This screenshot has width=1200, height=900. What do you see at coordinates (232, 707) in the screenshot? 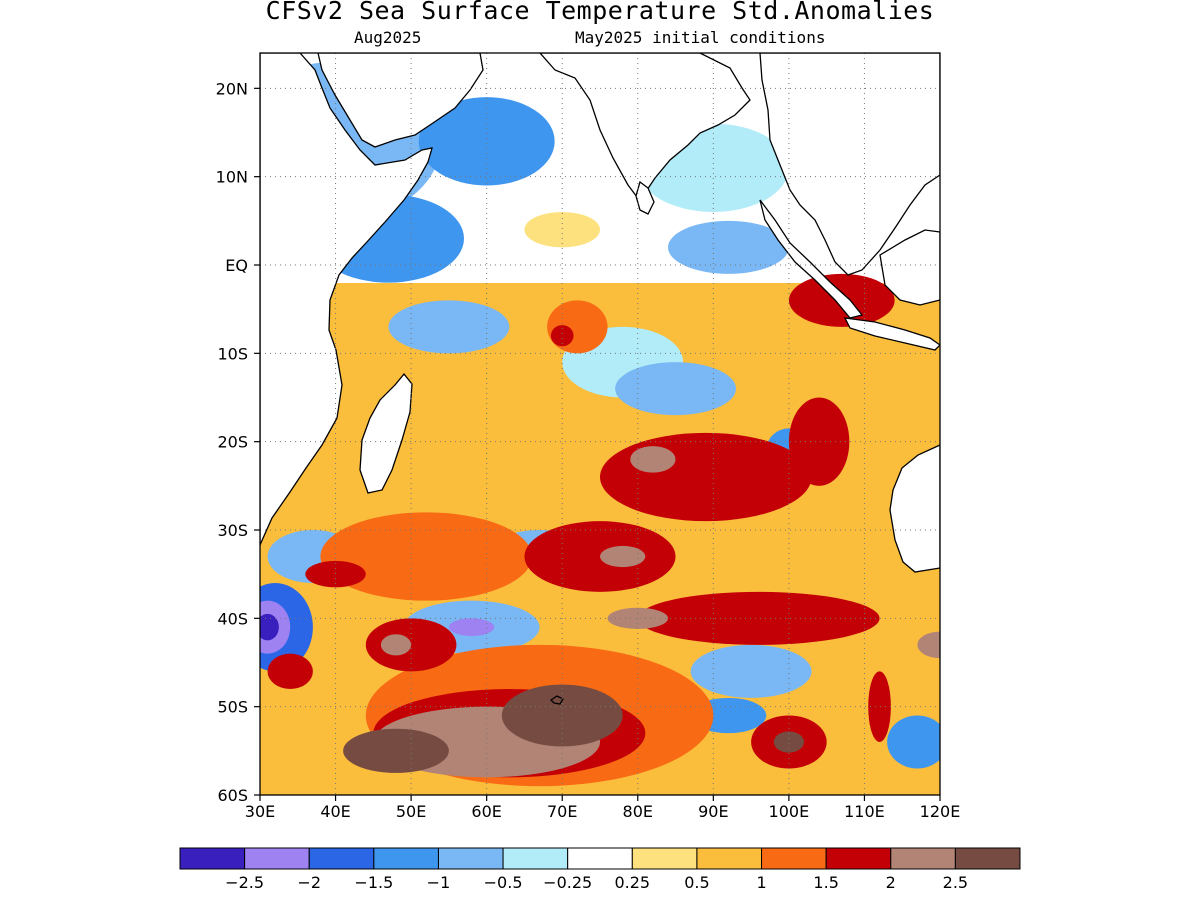
I see `lat-tick-label: 50S` at bounding box center [232, 707].